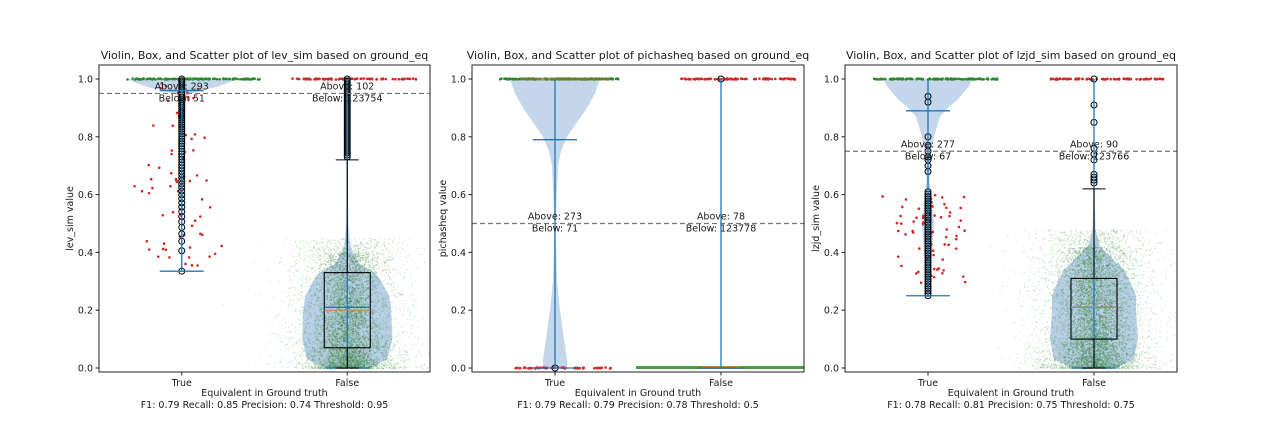  I want to click on annotation-below: Below: 123754, so click(347, 98).